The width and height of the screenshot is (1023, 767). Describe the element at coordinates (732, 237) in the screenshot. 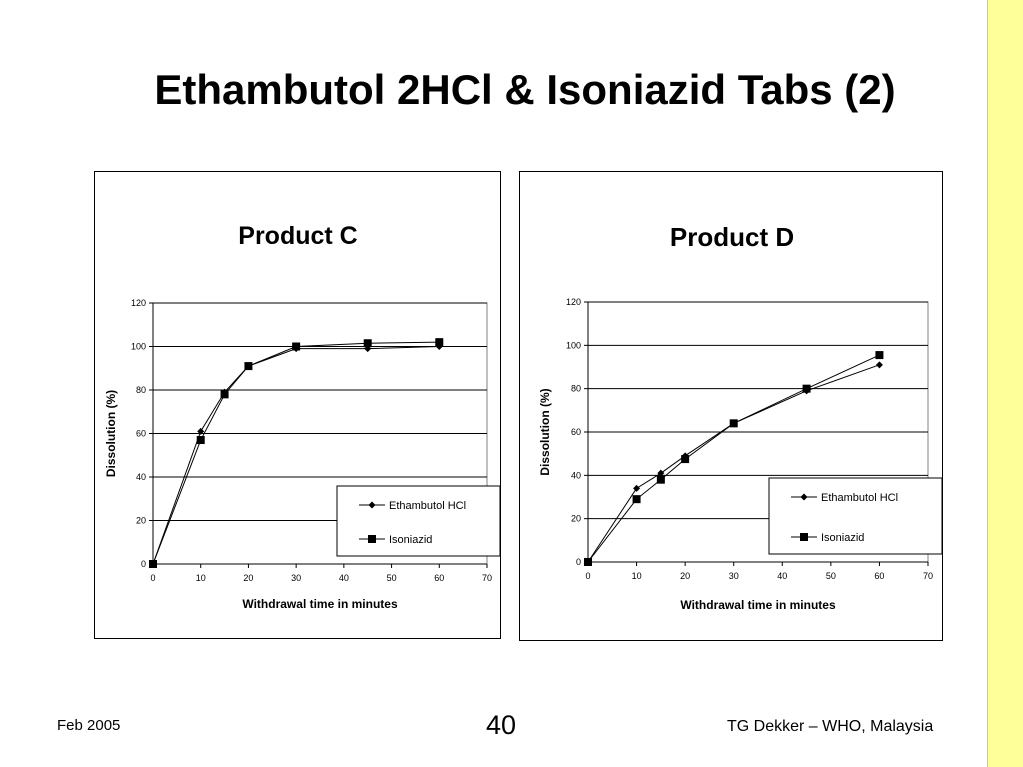

I see `chart-title: Product D` at that location.